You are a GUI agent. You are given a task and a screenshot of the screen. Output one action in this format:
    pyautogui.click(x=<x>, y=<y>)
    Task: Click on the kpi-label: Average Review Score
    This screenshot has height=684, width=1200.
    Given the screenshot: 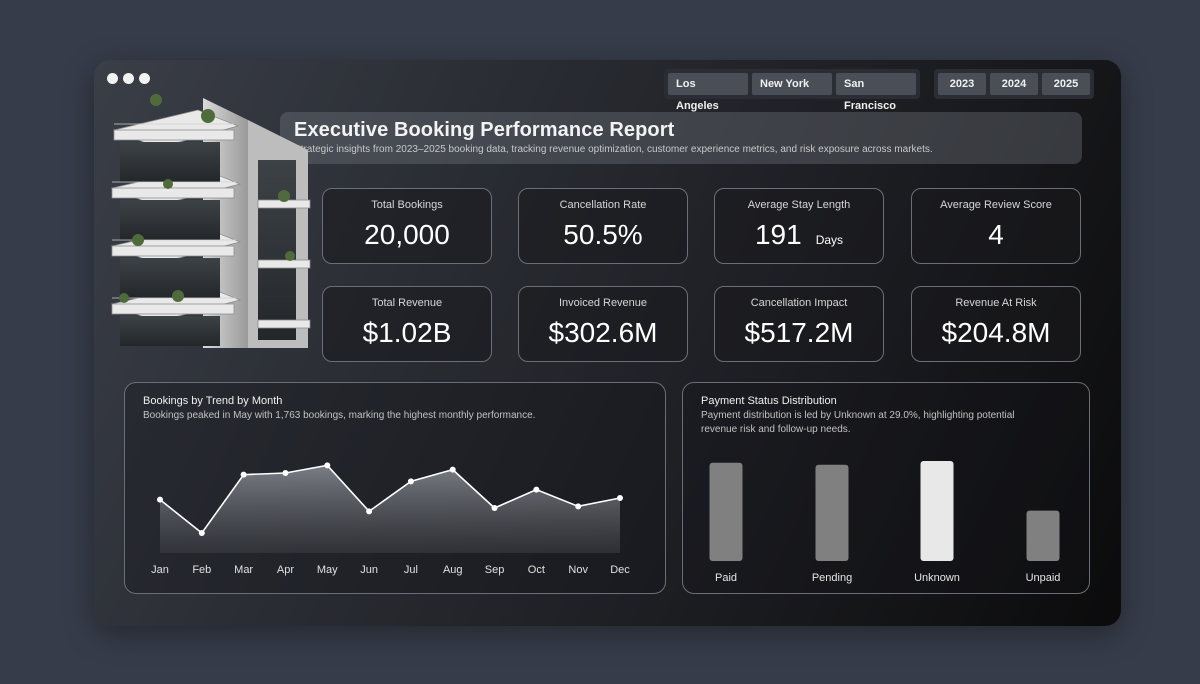 What is the action you would take?
    pyautogui.click(x=996, y=205)
    